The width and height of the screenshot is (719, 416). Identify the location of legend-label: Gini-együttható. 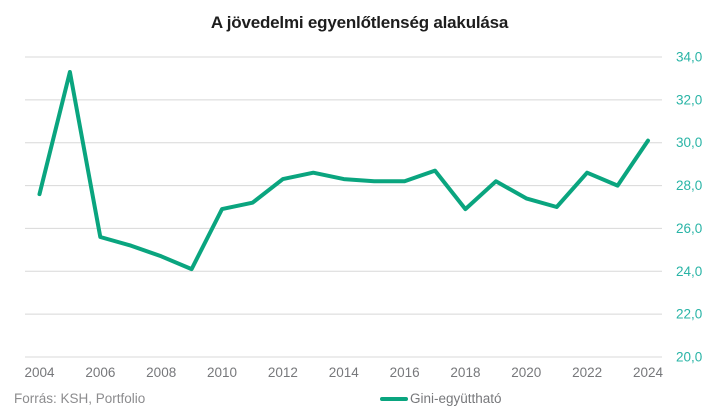
(456, 398).